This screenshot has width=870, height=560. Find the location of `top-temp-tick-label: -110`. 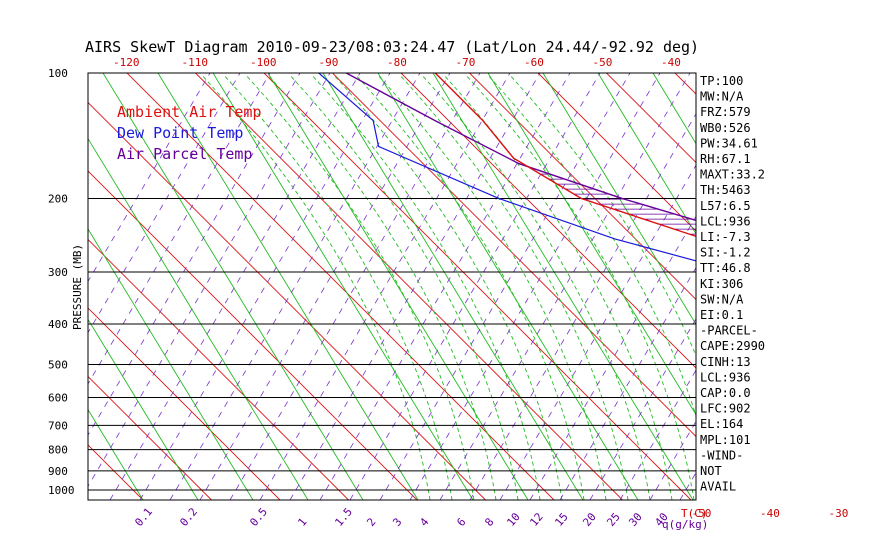

top-temp-tick-label: -110 is located at coordinates (195, 62).